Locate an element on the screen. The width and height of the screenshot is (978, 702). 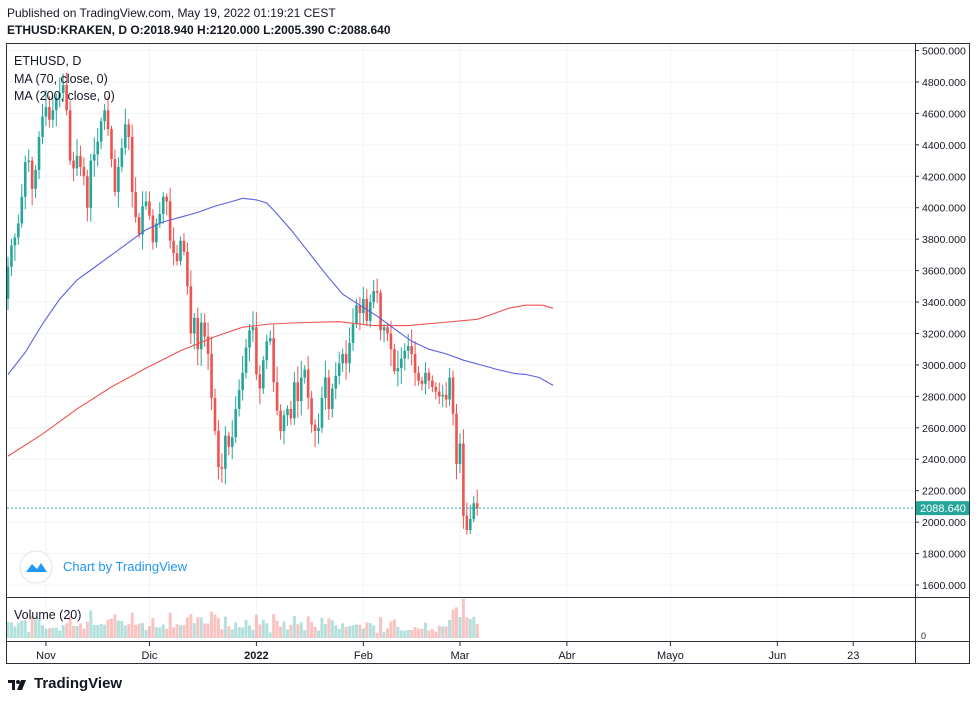
svg-text: 2088.640 is located at coordinates (943, 509).